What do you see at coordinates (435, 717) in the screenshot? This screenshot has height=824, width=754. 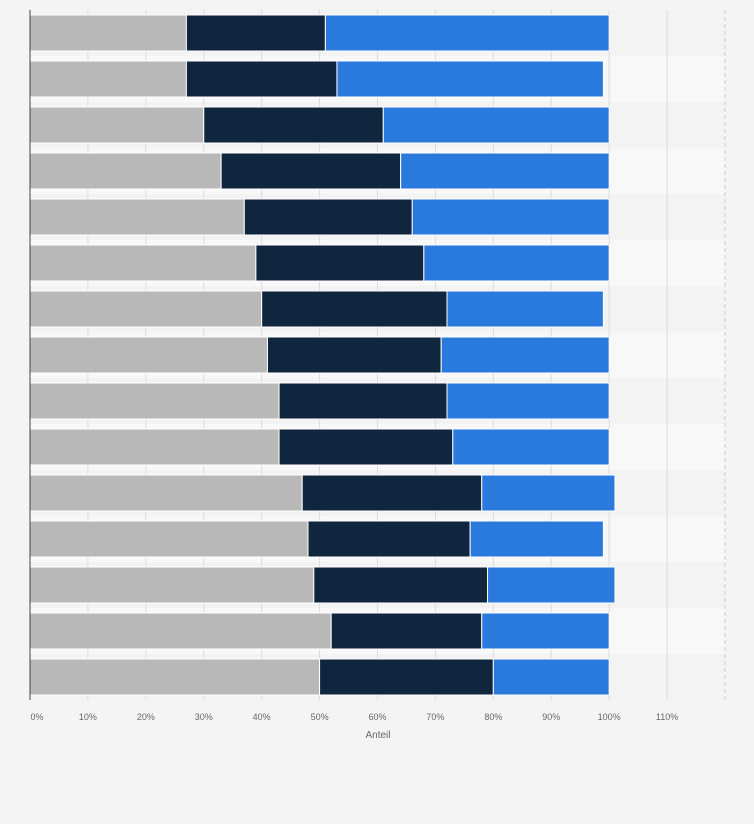 I see `x-tick-label: 70%` at bounding box center [435, 717].